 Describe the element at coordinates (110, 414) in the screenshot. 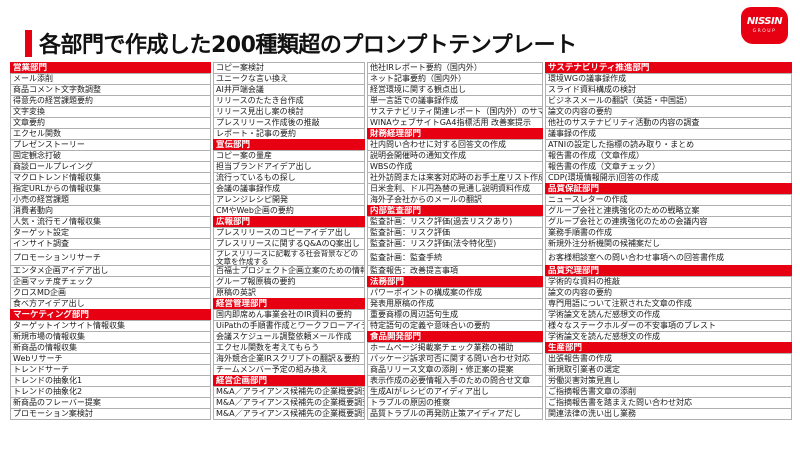

I see `template-item: プロモーション案検討` at that location.